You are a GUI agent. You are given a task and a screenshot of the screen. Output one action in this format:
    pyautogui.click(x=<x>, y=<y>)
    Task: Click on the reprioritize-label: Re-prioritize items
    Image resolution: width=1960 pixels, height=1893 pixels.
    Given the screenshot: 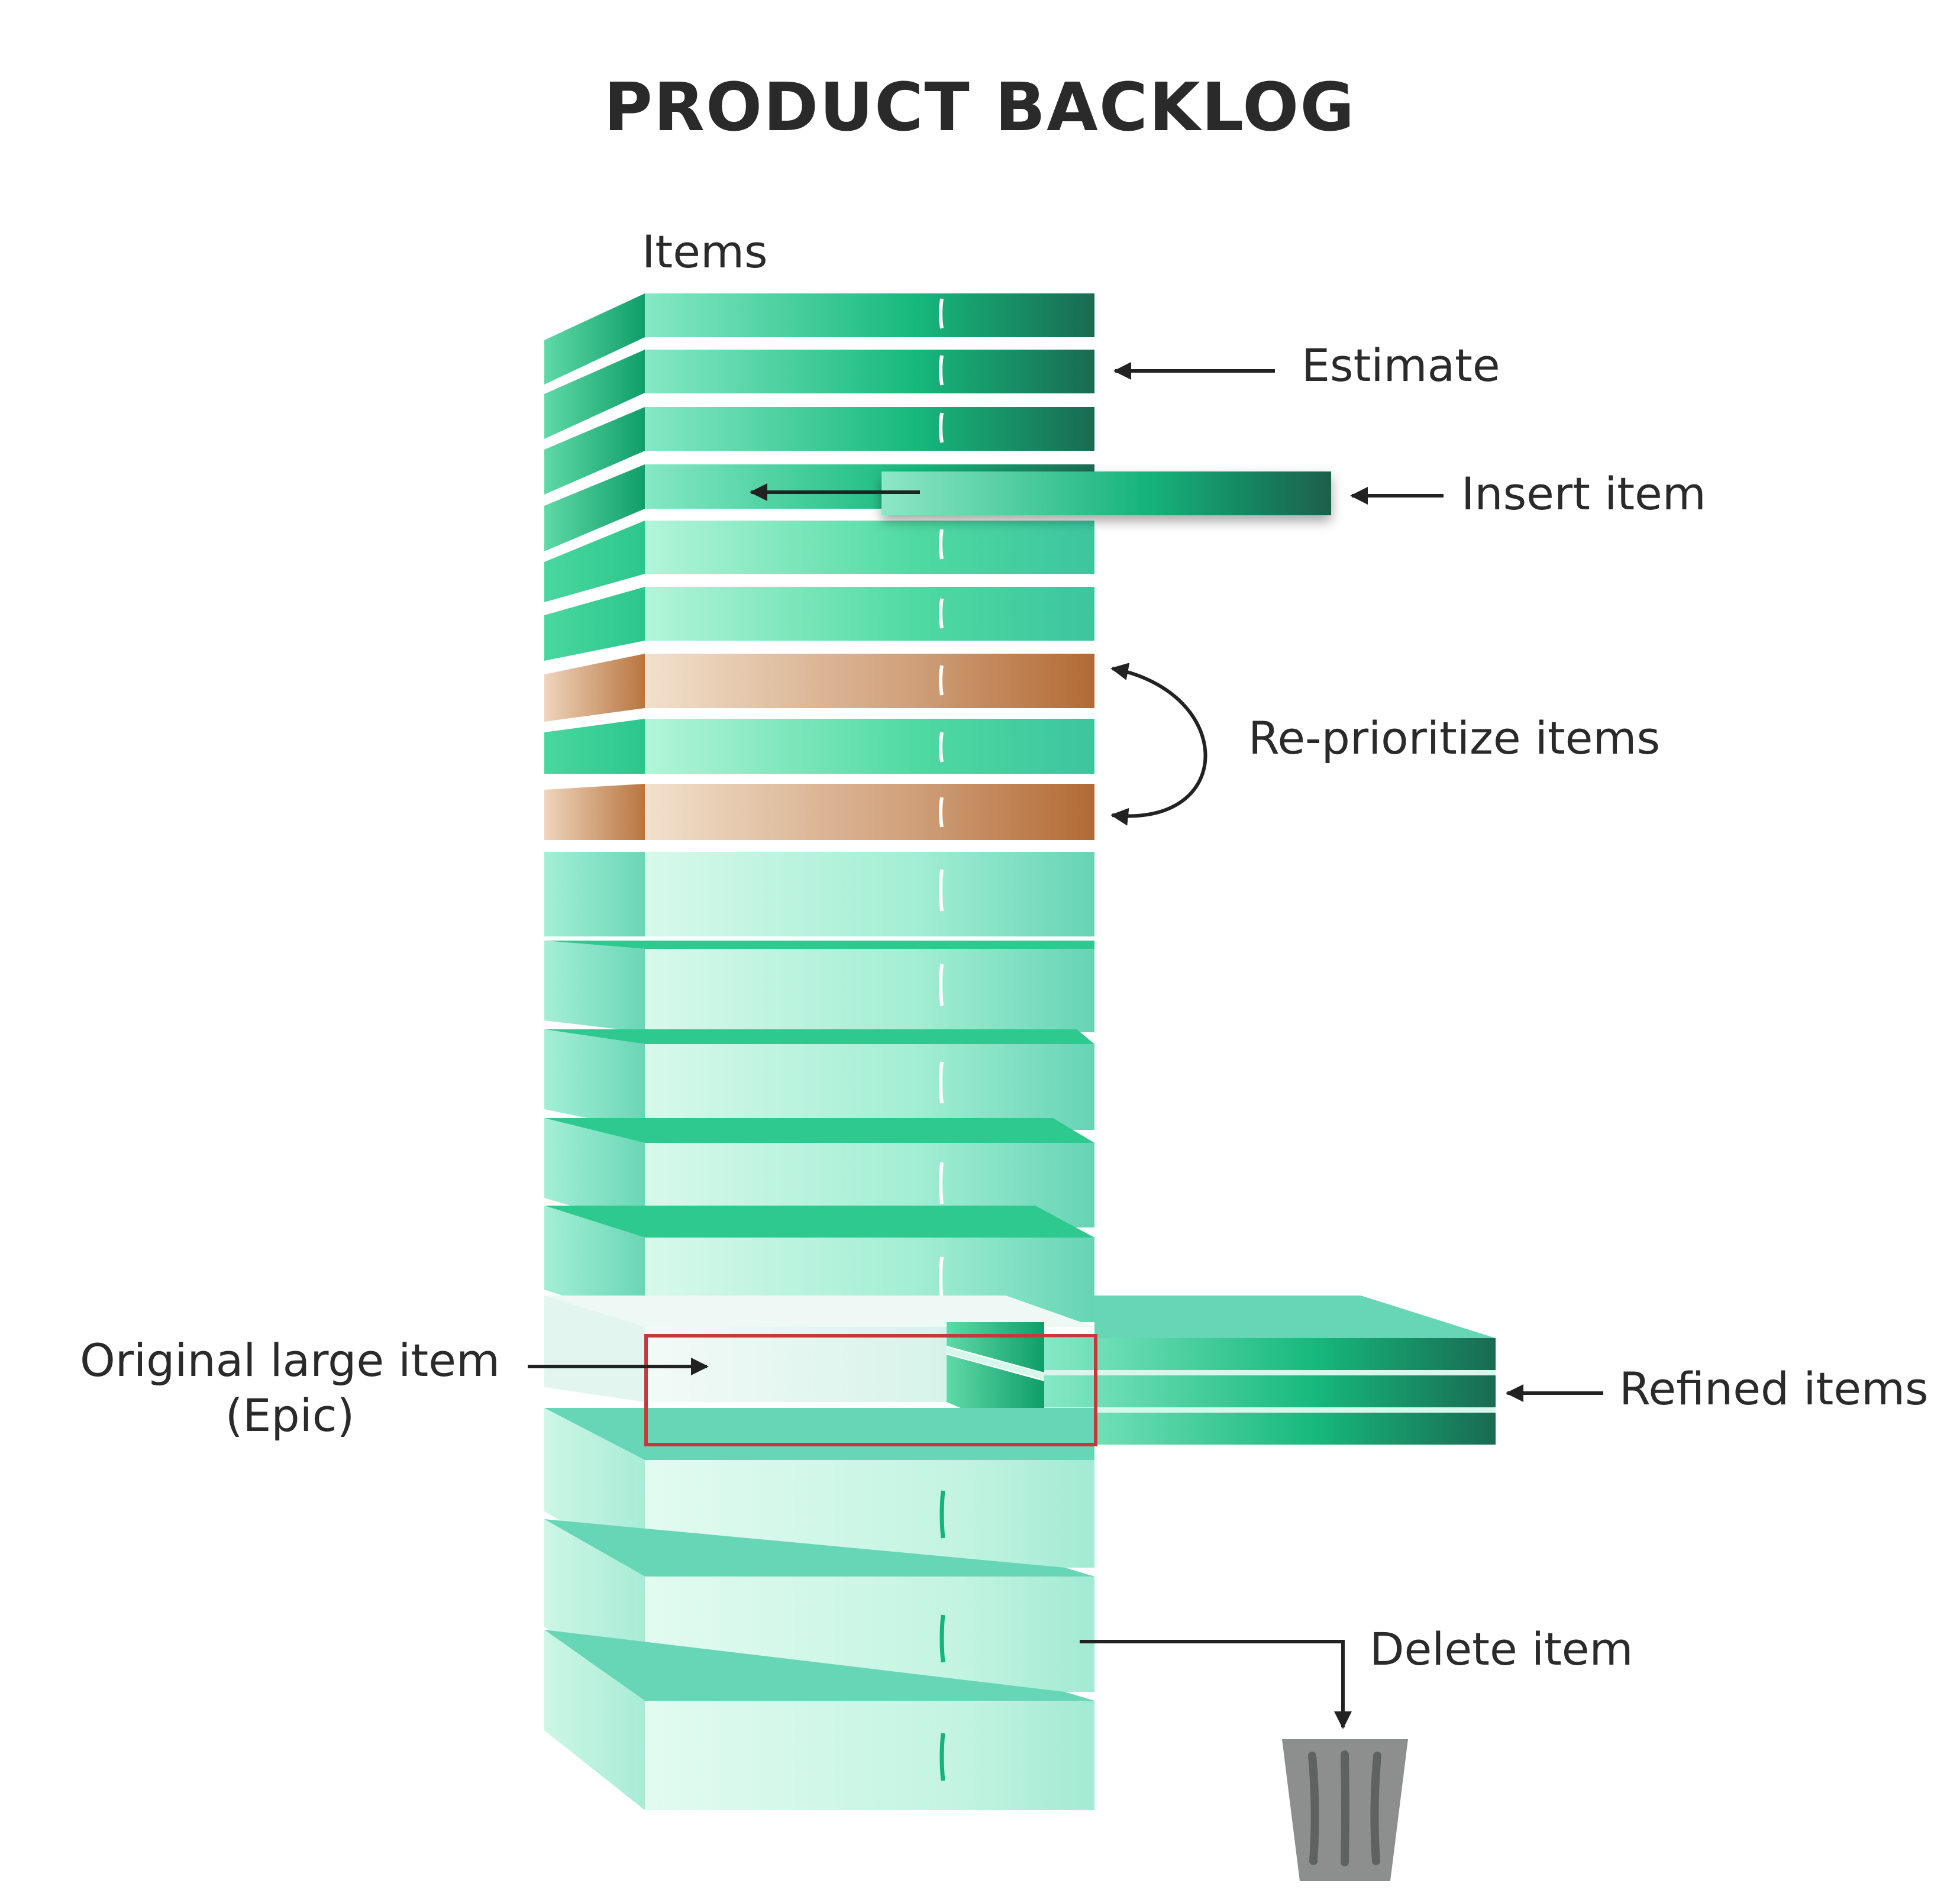 What is the action you would take?
    pyautogui.click(x=1454, y=738)
    